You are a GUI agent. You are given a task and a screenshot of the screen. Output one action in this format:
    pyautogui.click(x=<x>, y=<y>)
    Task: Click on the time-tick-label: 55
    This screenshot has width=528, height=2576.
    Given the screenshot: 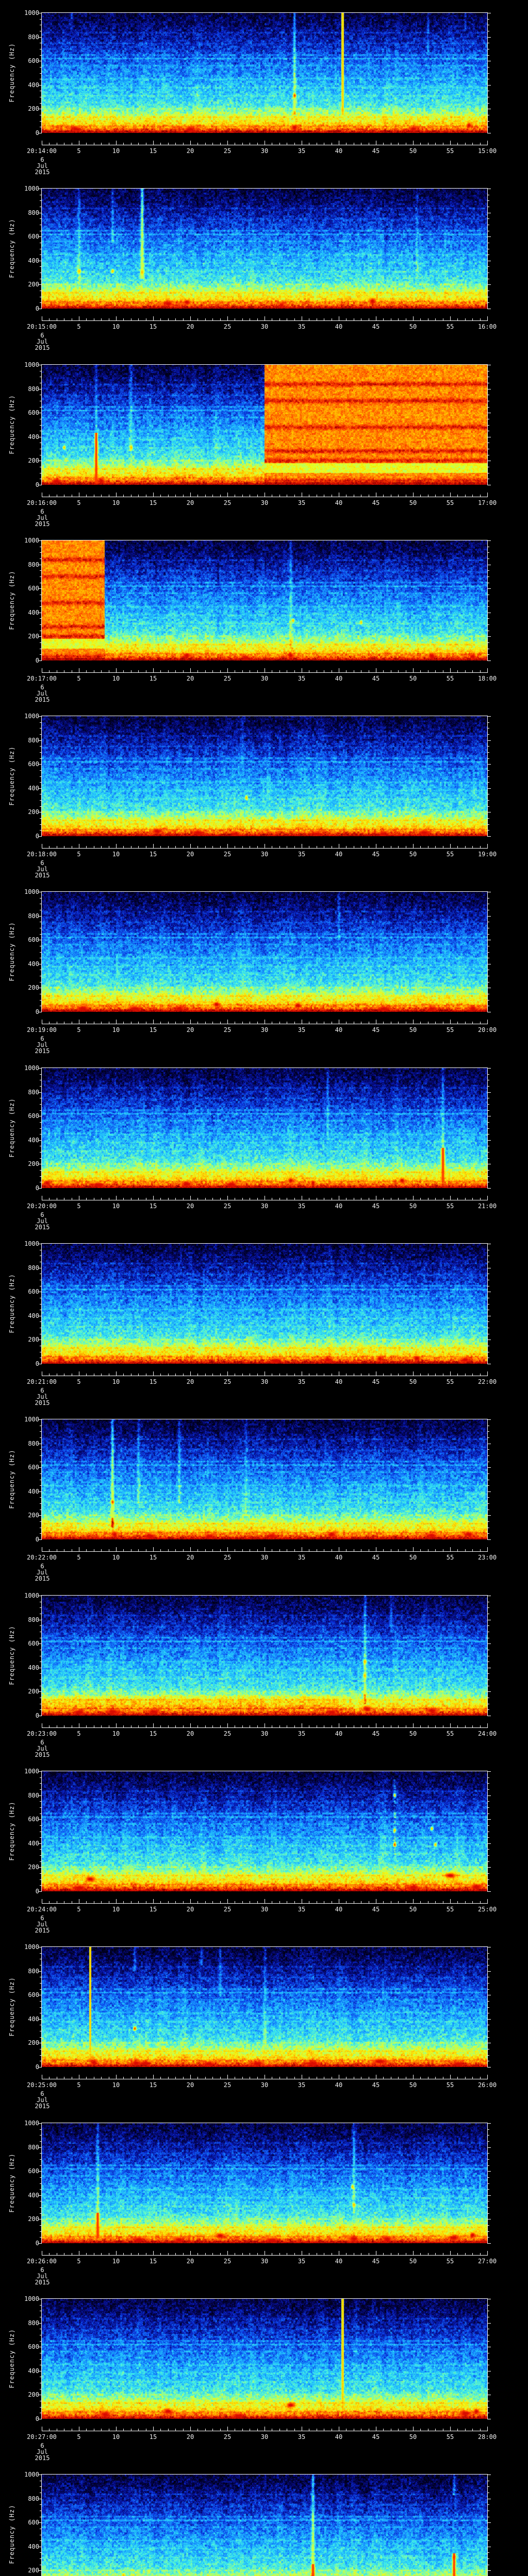 What is the action you would take?
    pyautogui.click(x=450, y=678)
    